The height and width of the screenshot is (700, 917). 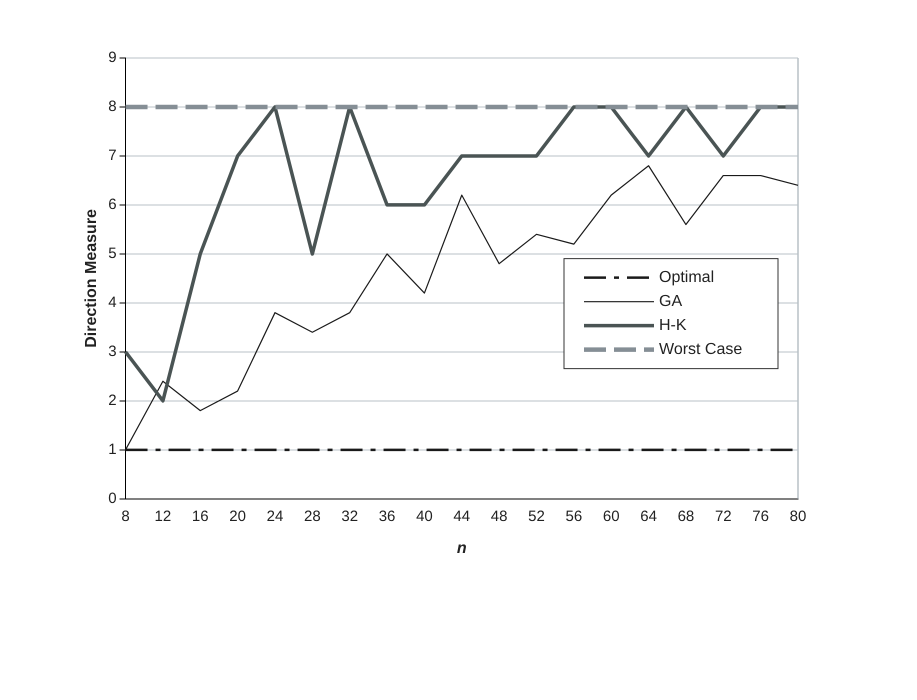 I want to click on x-tick-label: 28, so click(x=312, y=516).